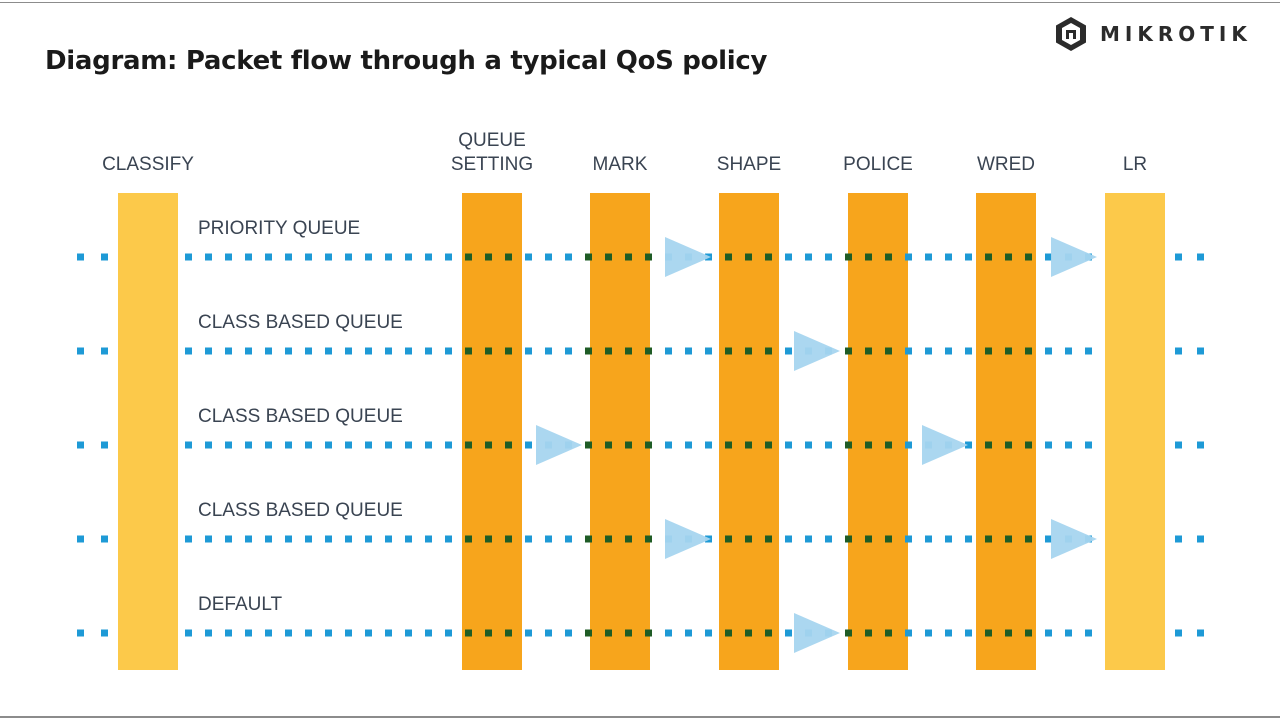  I want to click on stage-bar-lr, so click(1135, 431).